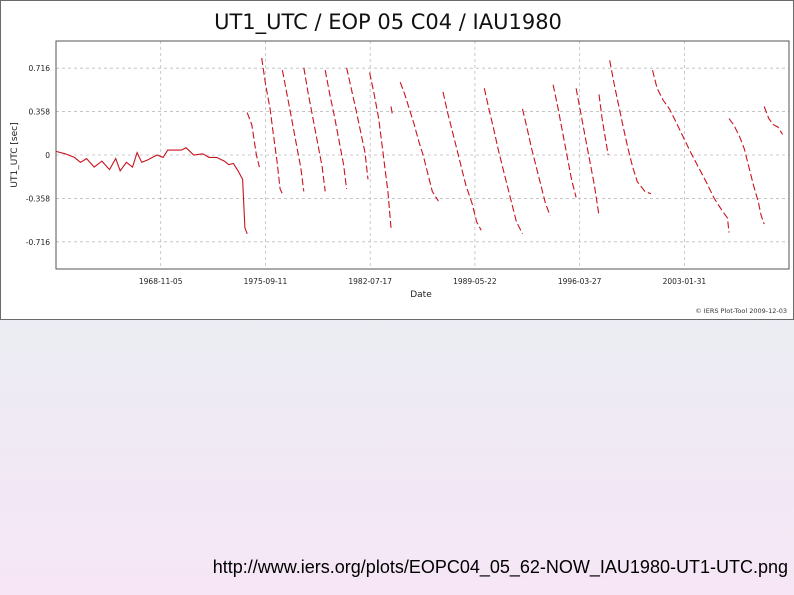 The width and height of the screenshot is (794, 595). Describe the element at coordinates (388, 22) in the screenshot. I see `chart-title: UT1_UTC / EOP 05 C04 / IAU1980` at that location.